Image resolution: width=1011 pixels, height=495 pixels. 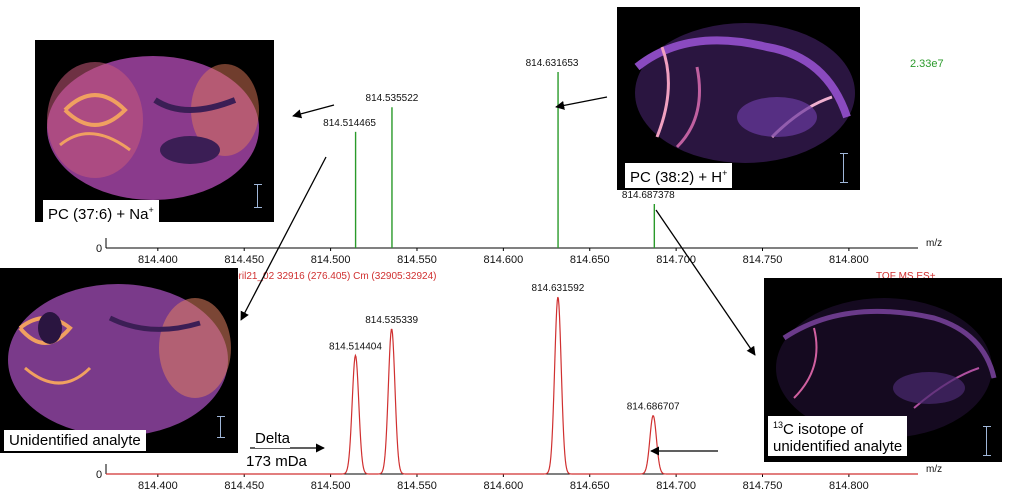 What do you see at coordinates (558, 288) in the screenshot?
I see `bottom-peak-label: 814.631592` at bounding box center [558, 288].